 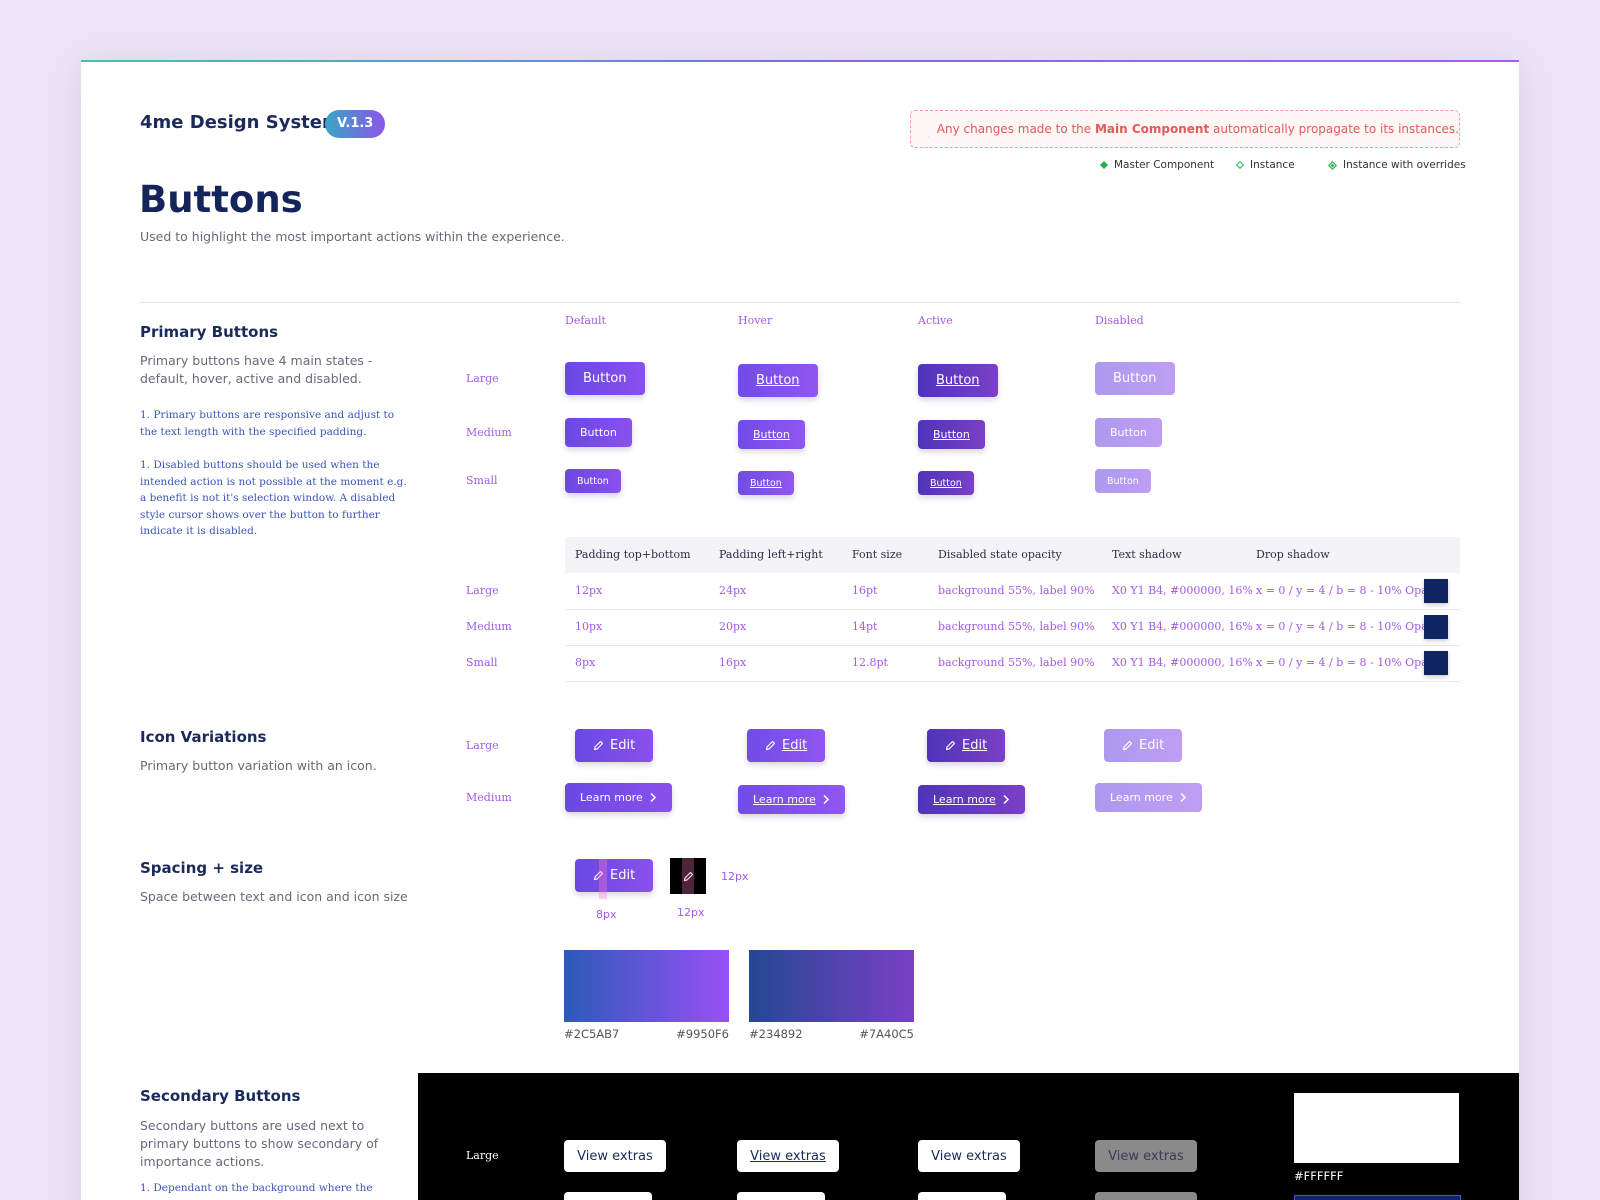 I want to click on state-header: Hover, so click(x=755, y=320).